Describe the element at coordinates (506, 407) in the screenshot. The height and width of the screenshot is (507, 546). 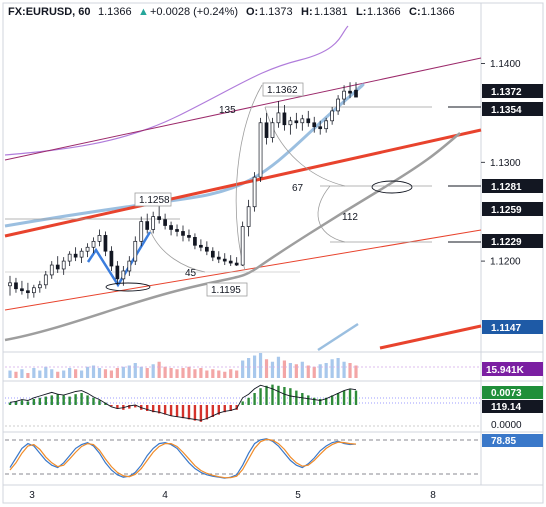
I see `badge-osc-2: 119.14` at that location.